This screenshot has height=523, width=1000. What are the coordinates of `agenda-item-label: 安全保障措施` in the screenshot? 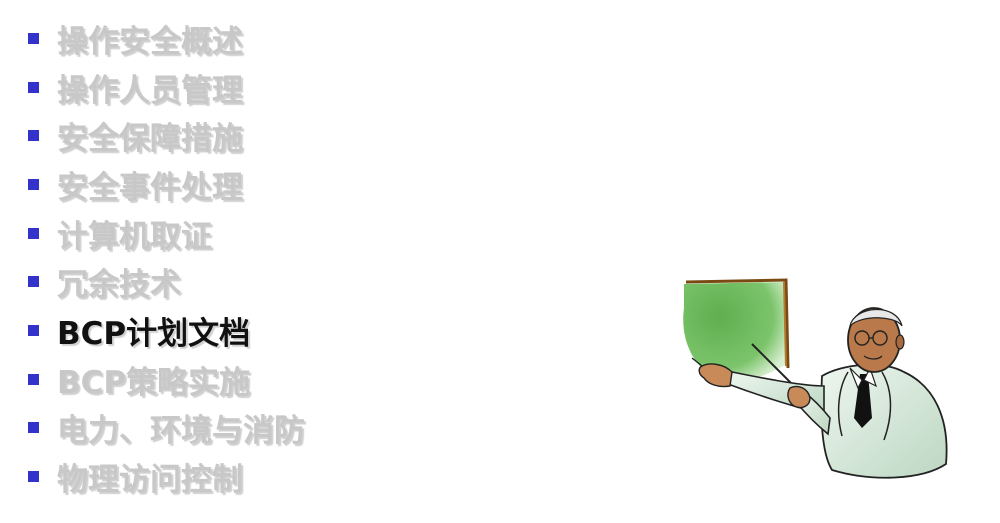 It's located at (150, 139).